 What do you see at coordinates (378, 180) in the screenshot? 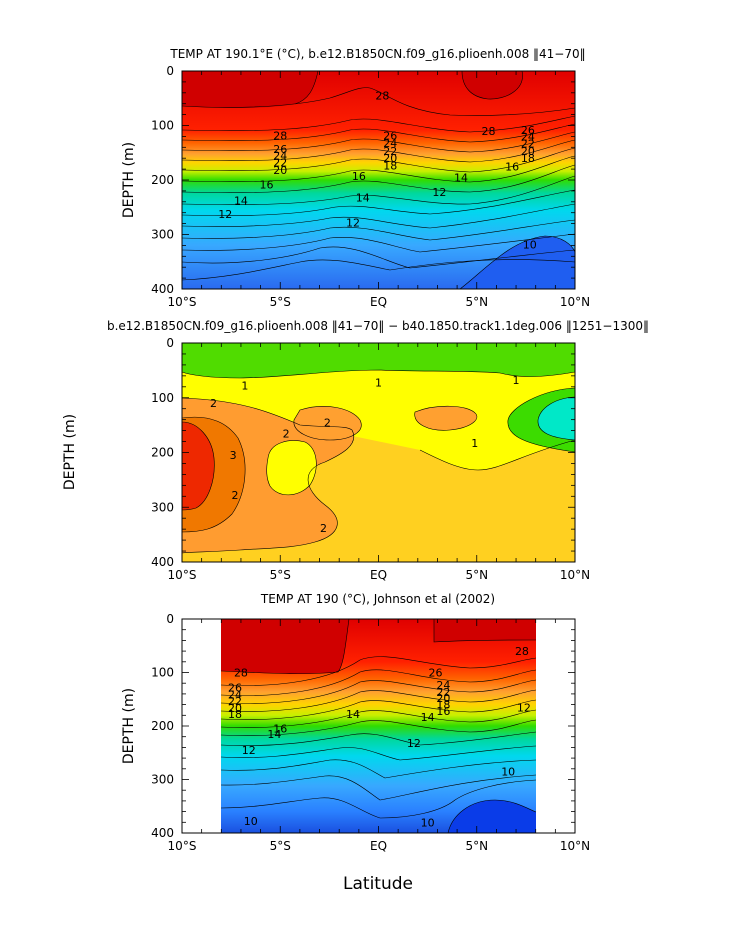
I see `panel-1-isotherms` at bounding box center [378, 180].